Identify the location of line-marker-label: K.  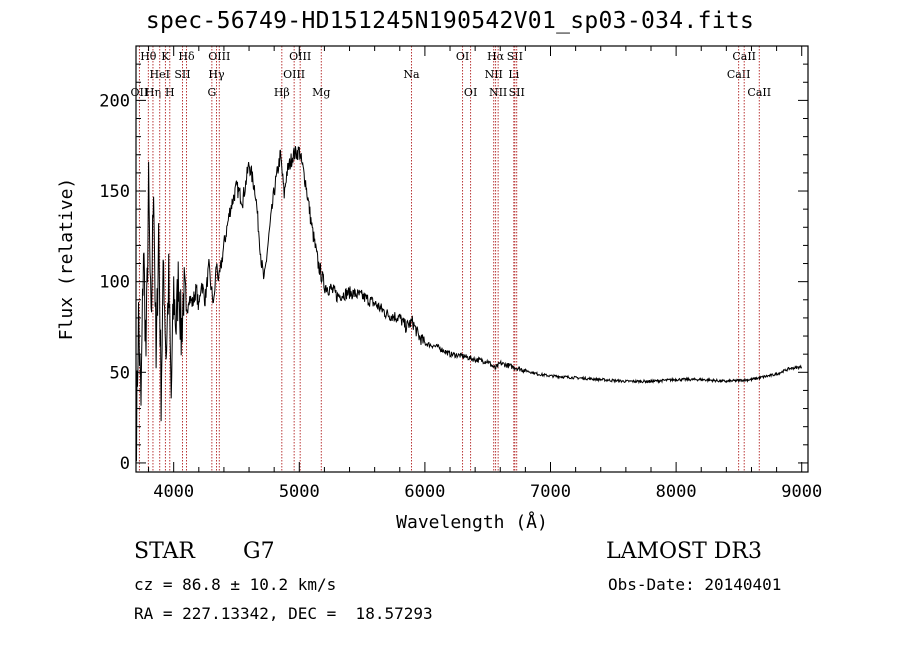
(165, 56).